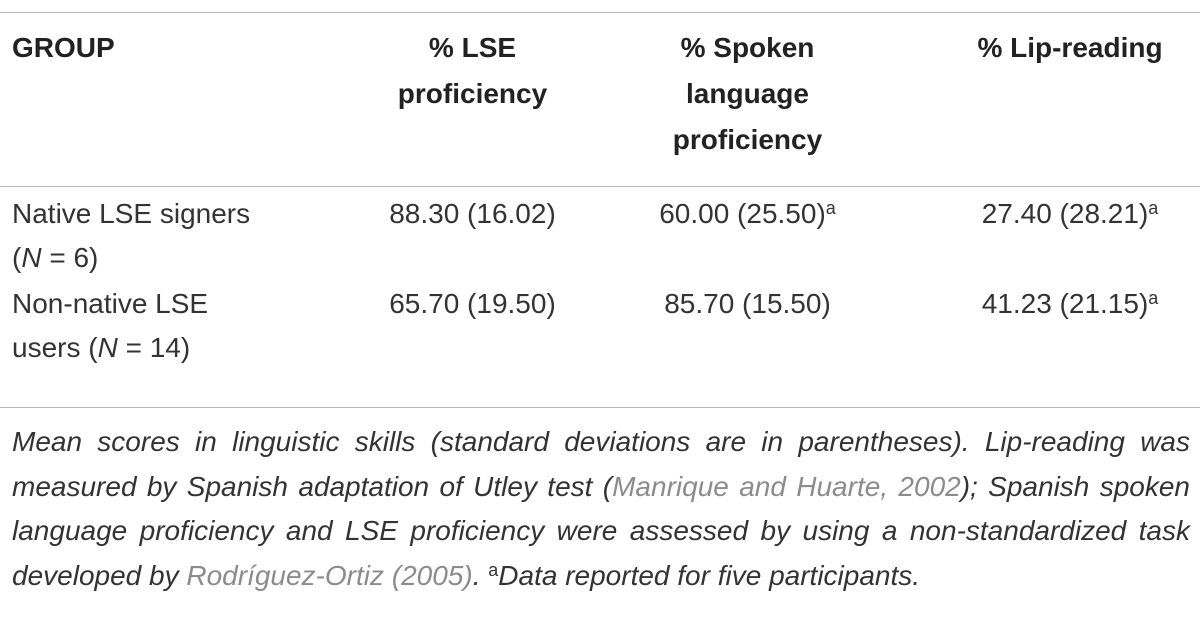 Image resolution: width=1200 pixels, height=642 pixels. I want to click on citation-link-manrique-huarte: Manrique and Huarte, 2002, so click(786, 486).